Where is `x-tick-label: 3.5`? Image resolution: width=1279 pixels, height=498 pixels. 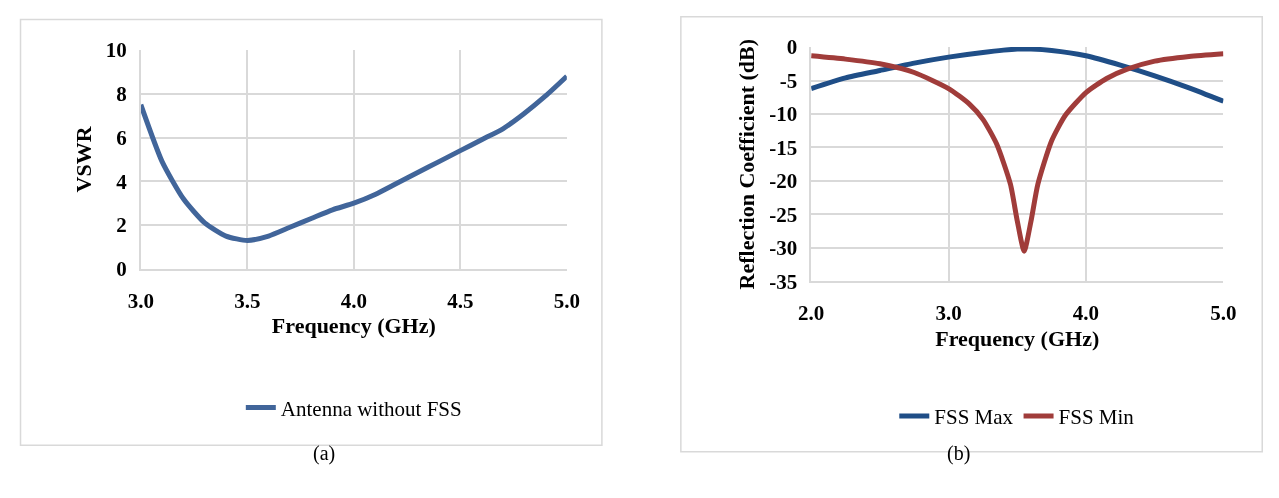
x-tick-label: 3.5 is located at coordinates (247, 300).